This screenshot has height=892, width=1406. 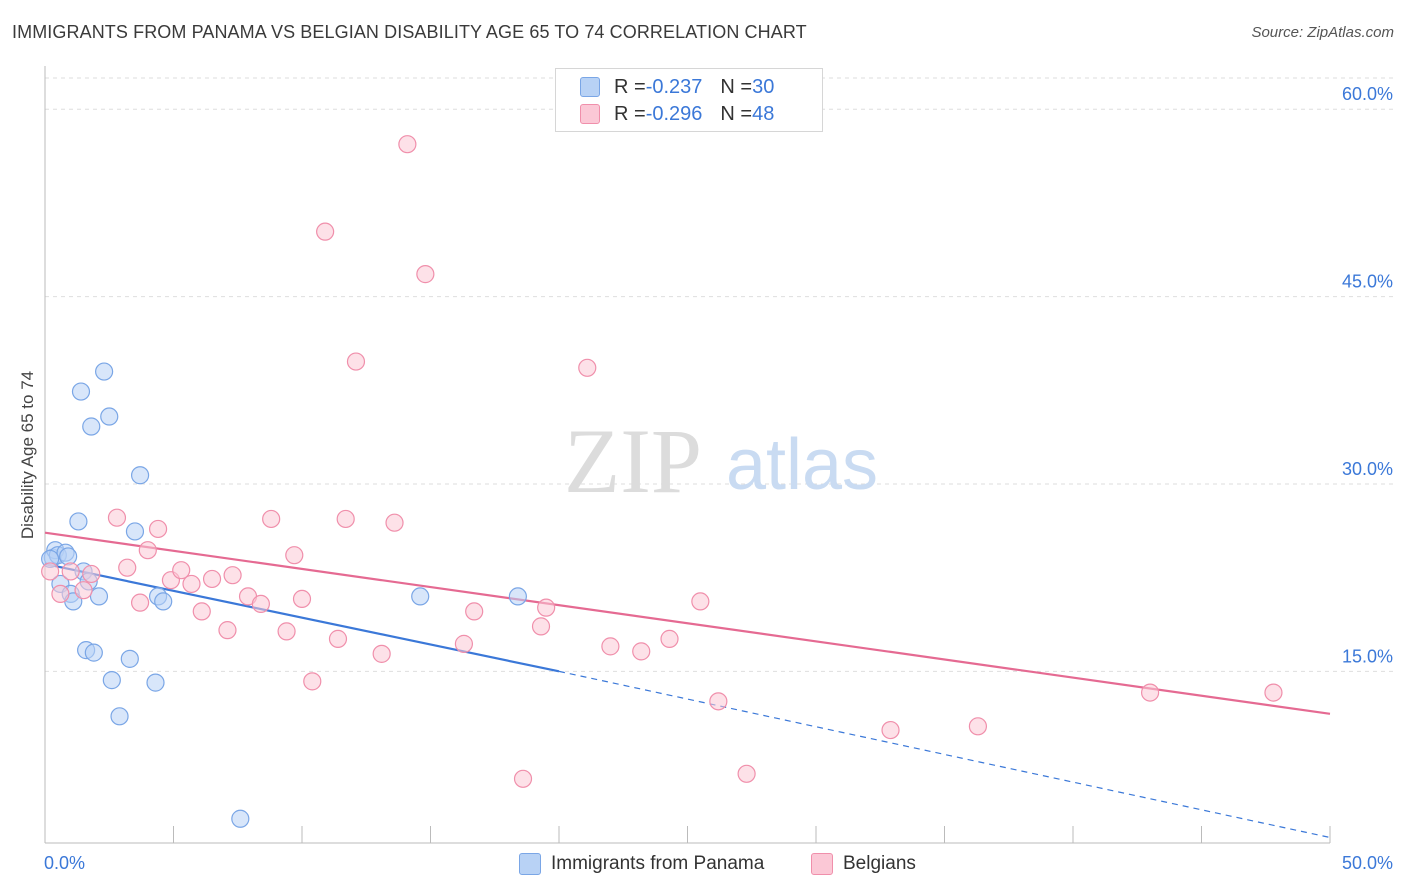 What do you see at coordinates (763, 86) in the screenshot?
I see `legend-n-value-panama: 30` at bounding box center [763, 86].